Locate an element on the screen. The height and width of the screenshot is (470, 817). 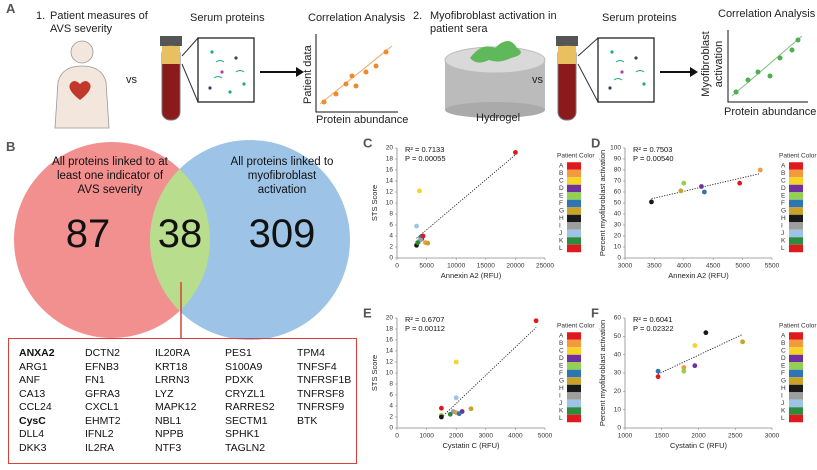
serum-label: Serum proteins is located at coordinates (227, 18).